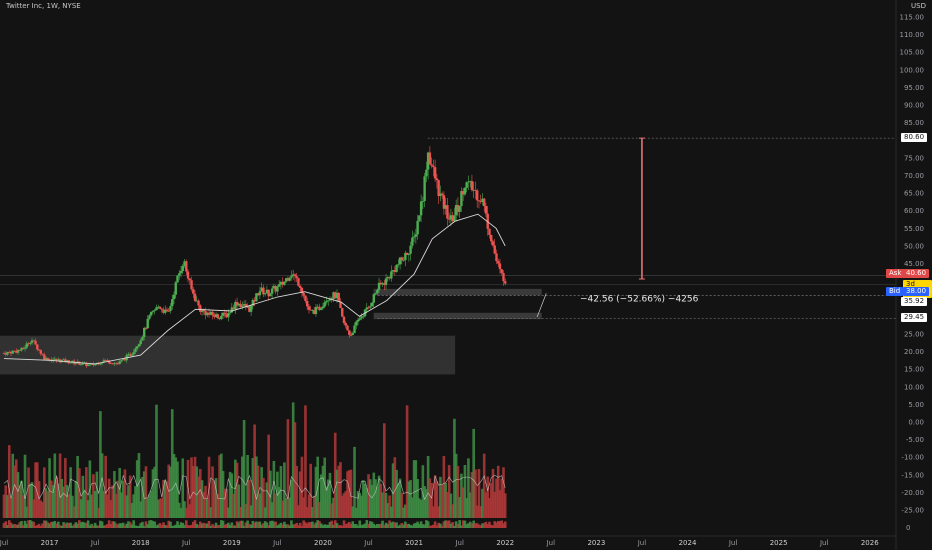 This screenshot has height=550, width=932. I want to click on currency-label: USD, so click(918, 6).